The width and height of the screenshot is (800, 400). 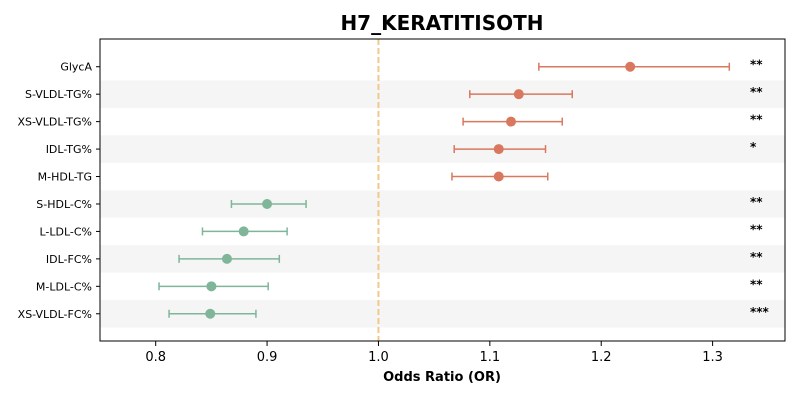 I want to click on x-axis: 0.8 0.9 1.0 1.1 1.2 1.3, so click(x=434, y=353).